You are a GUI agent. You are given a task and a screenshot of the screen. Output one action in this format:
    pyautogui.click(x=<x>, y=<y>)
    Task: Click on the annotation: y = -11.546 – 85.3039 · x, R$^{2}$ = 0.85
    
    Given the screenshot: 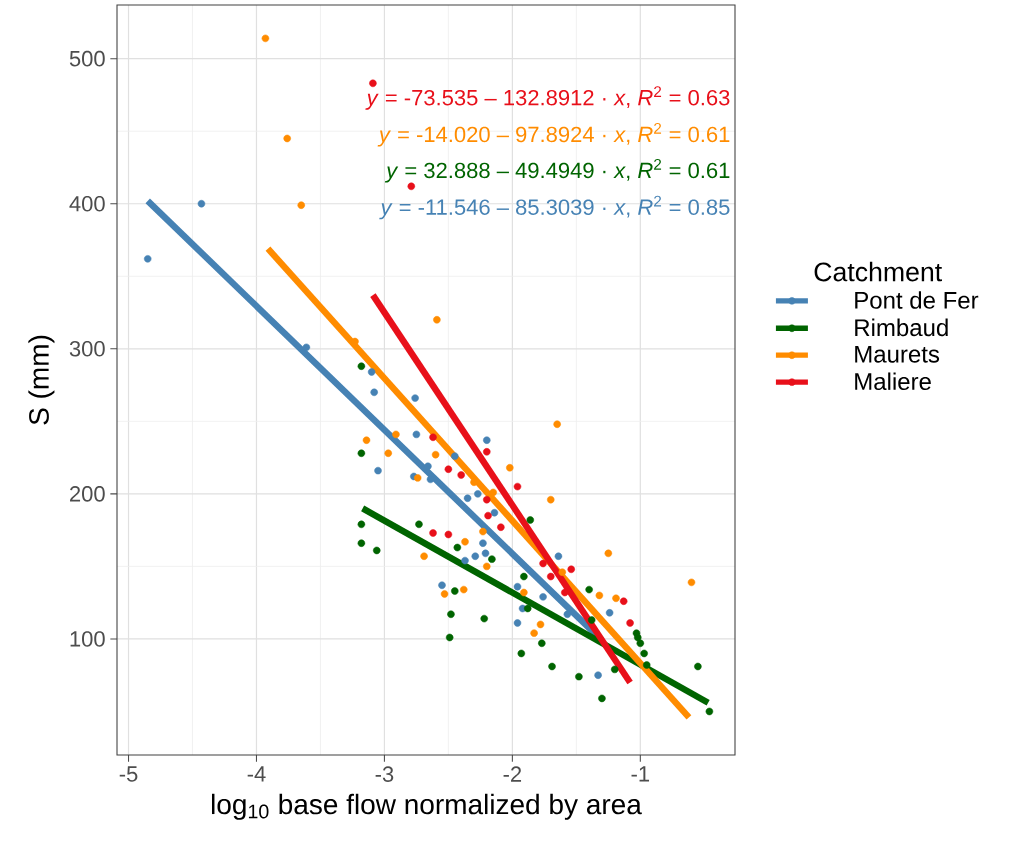 What is the action you would take?
    pyautogui.click(x=554, y=207)
    